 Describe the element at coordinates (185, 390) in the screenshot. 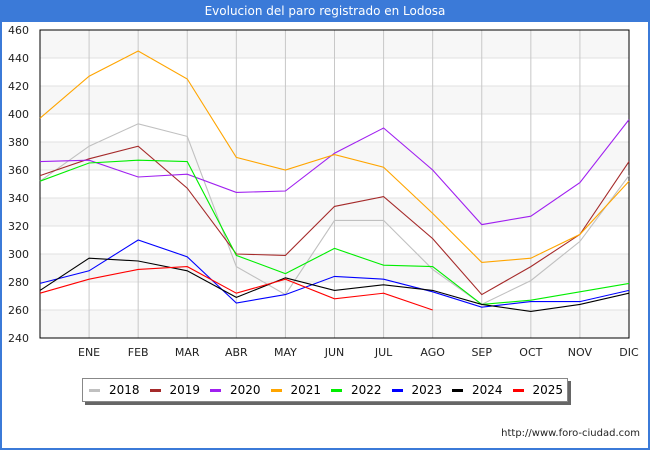

I see `legend-label: 2019` at that location.